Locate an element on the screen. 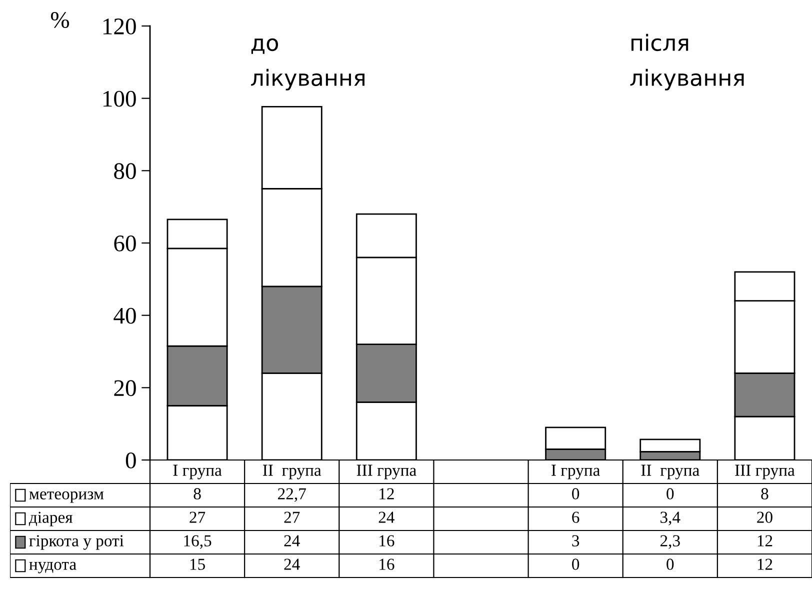 The height and width of the screenshot is (604, 812). y-tick-label: 80 is located at coordinates (125, 171).